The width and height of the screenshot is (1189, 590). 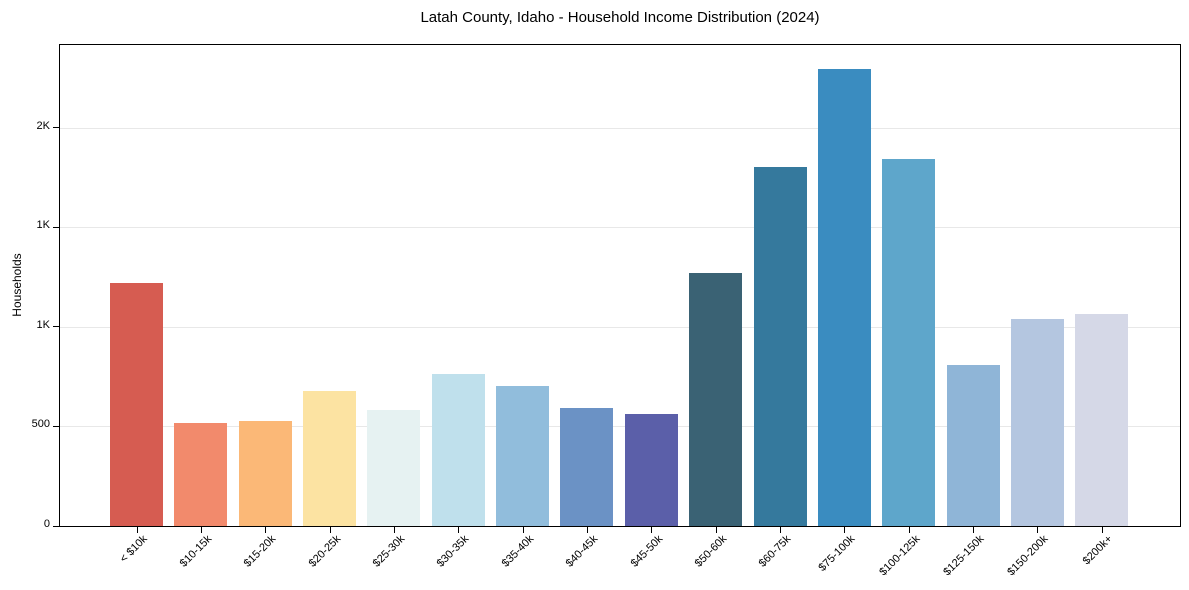 What do you see at coordinates (775, 551) in the screenshot?
I see `x-tick-label: $60-75k` at bounding box center [775, 551].